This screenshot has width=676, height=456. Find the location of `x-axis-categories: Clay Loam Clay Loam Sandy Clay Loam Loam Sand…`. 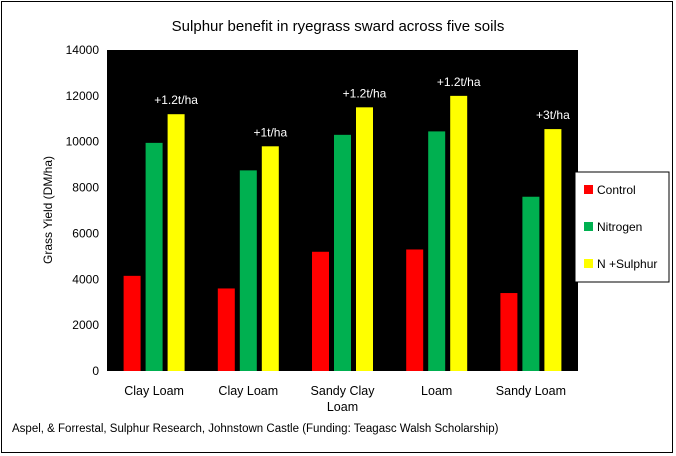

x-axis-categories: Clay Loam Clay Loam Sandy Clay Loam Loam Sand… is located at coordinates (345, 399).